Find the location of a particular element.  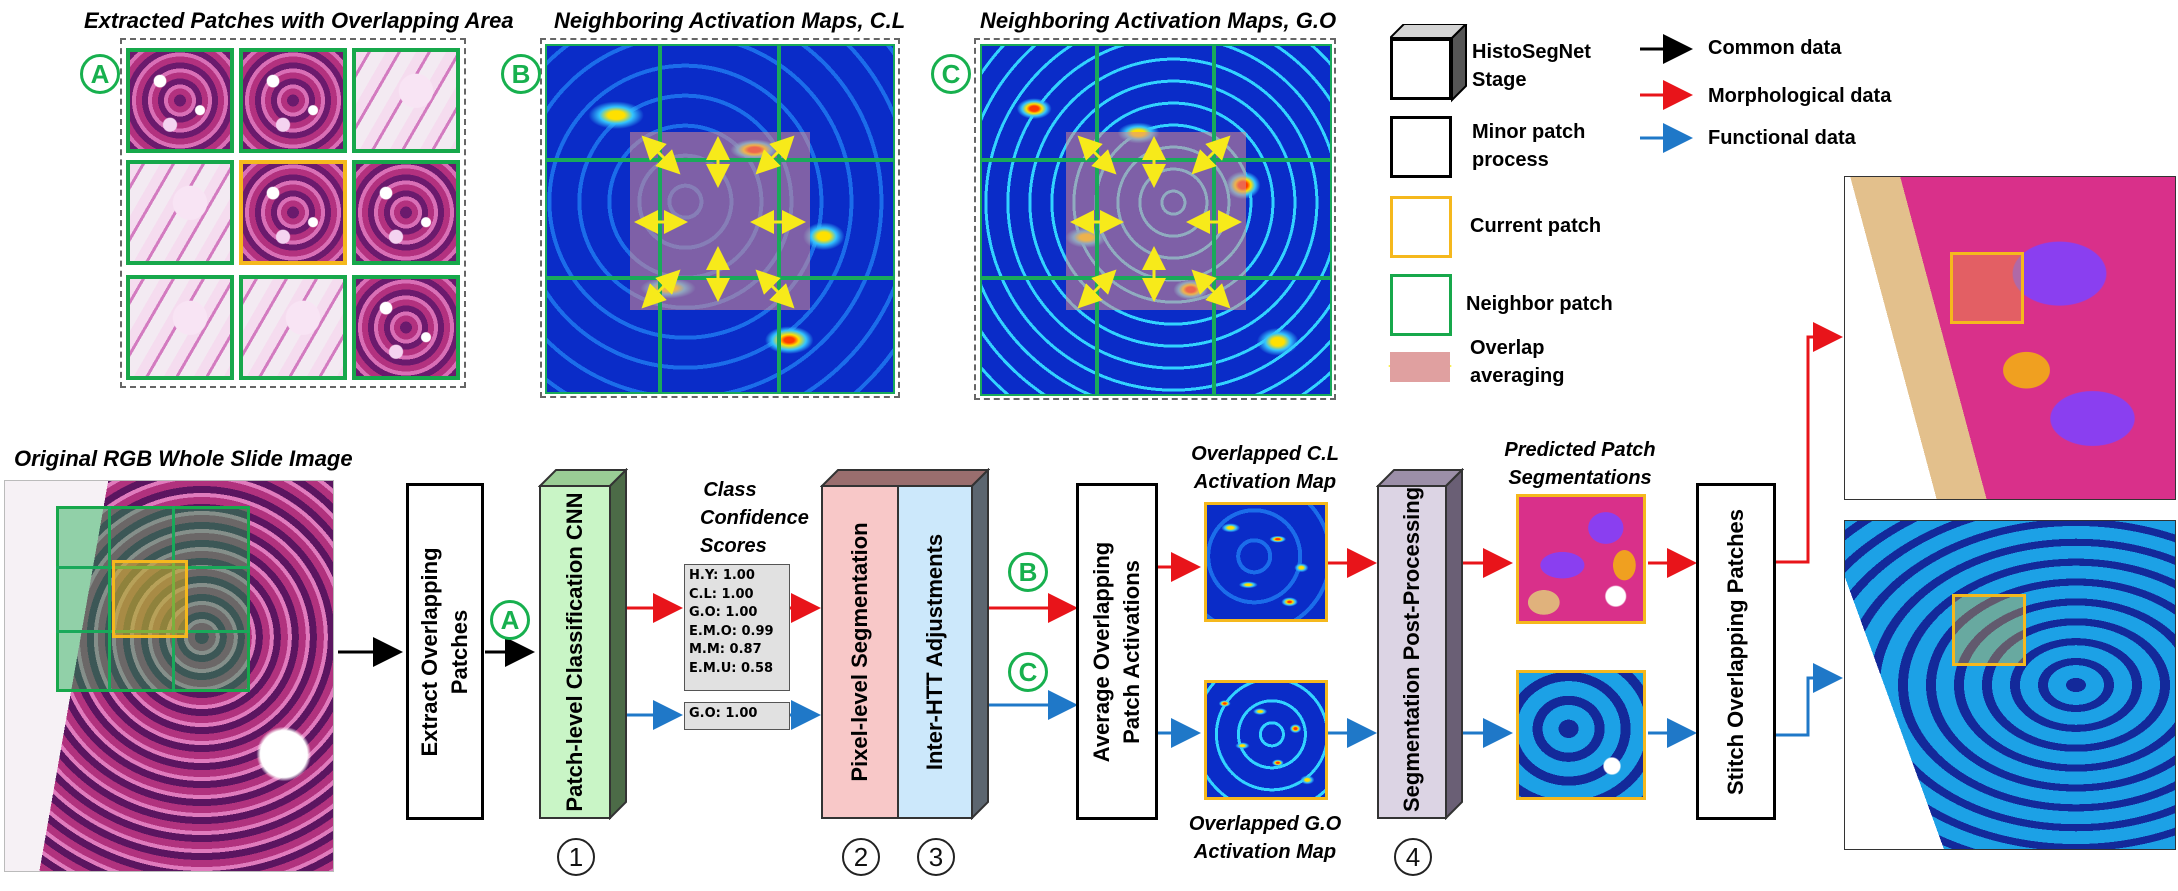

stitched-func-current is located at coordinates (1989, 630).